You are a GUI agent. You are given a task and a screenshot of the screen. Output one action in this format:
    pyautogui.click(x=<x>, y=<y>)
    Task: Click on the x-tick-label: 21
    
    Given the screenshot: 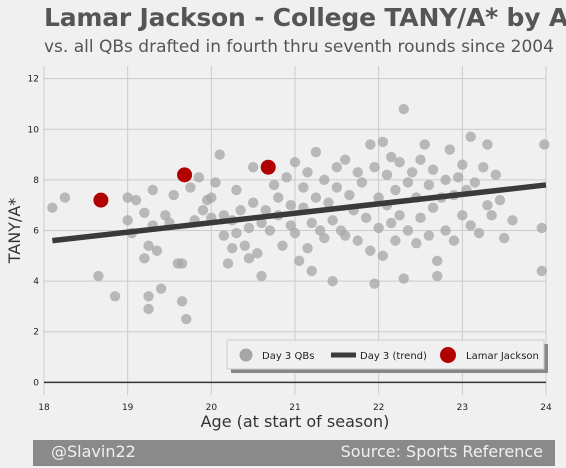 What is the action you would take?
    pyautogui.click(x=294, y=408)
    